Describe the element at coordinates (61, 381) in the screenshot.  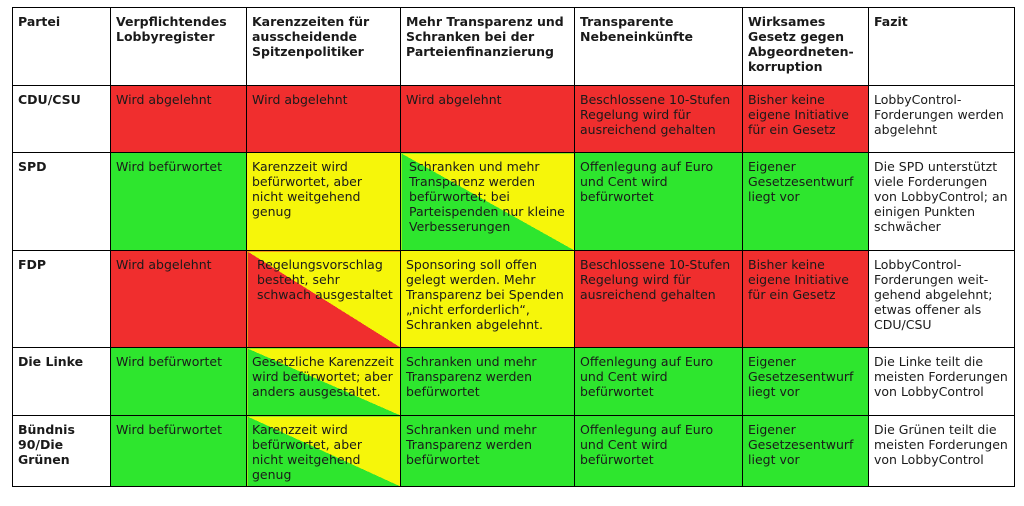
I see `party-cell: Die Linke` at that location.